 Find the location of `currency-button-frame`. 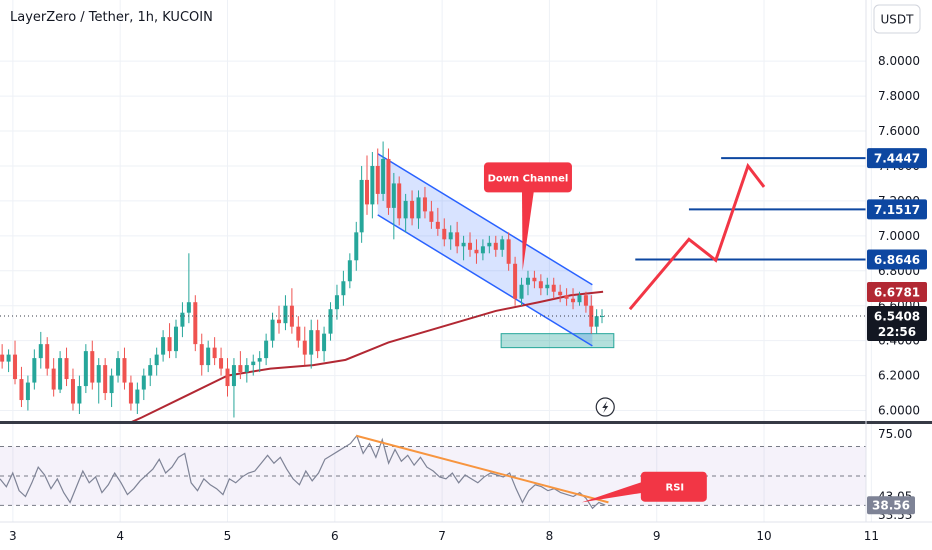

currency-button-frame is located at coordinates (897, 19).